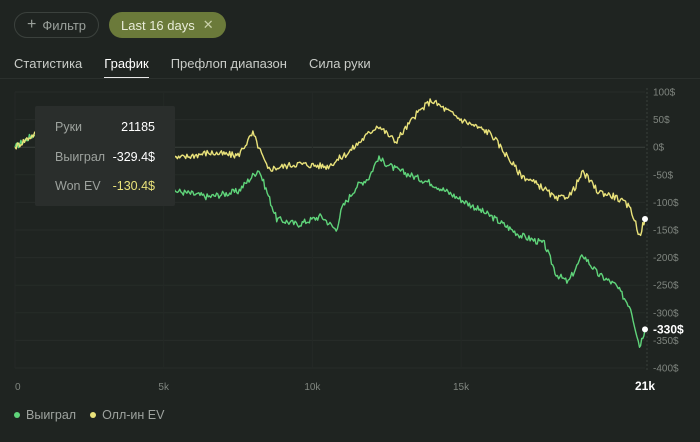 This screenshot has height=442, width=700. Describe the element at coordinates (666, 258) in the screenshot. I see `y-tick-label: -200$` at that location.